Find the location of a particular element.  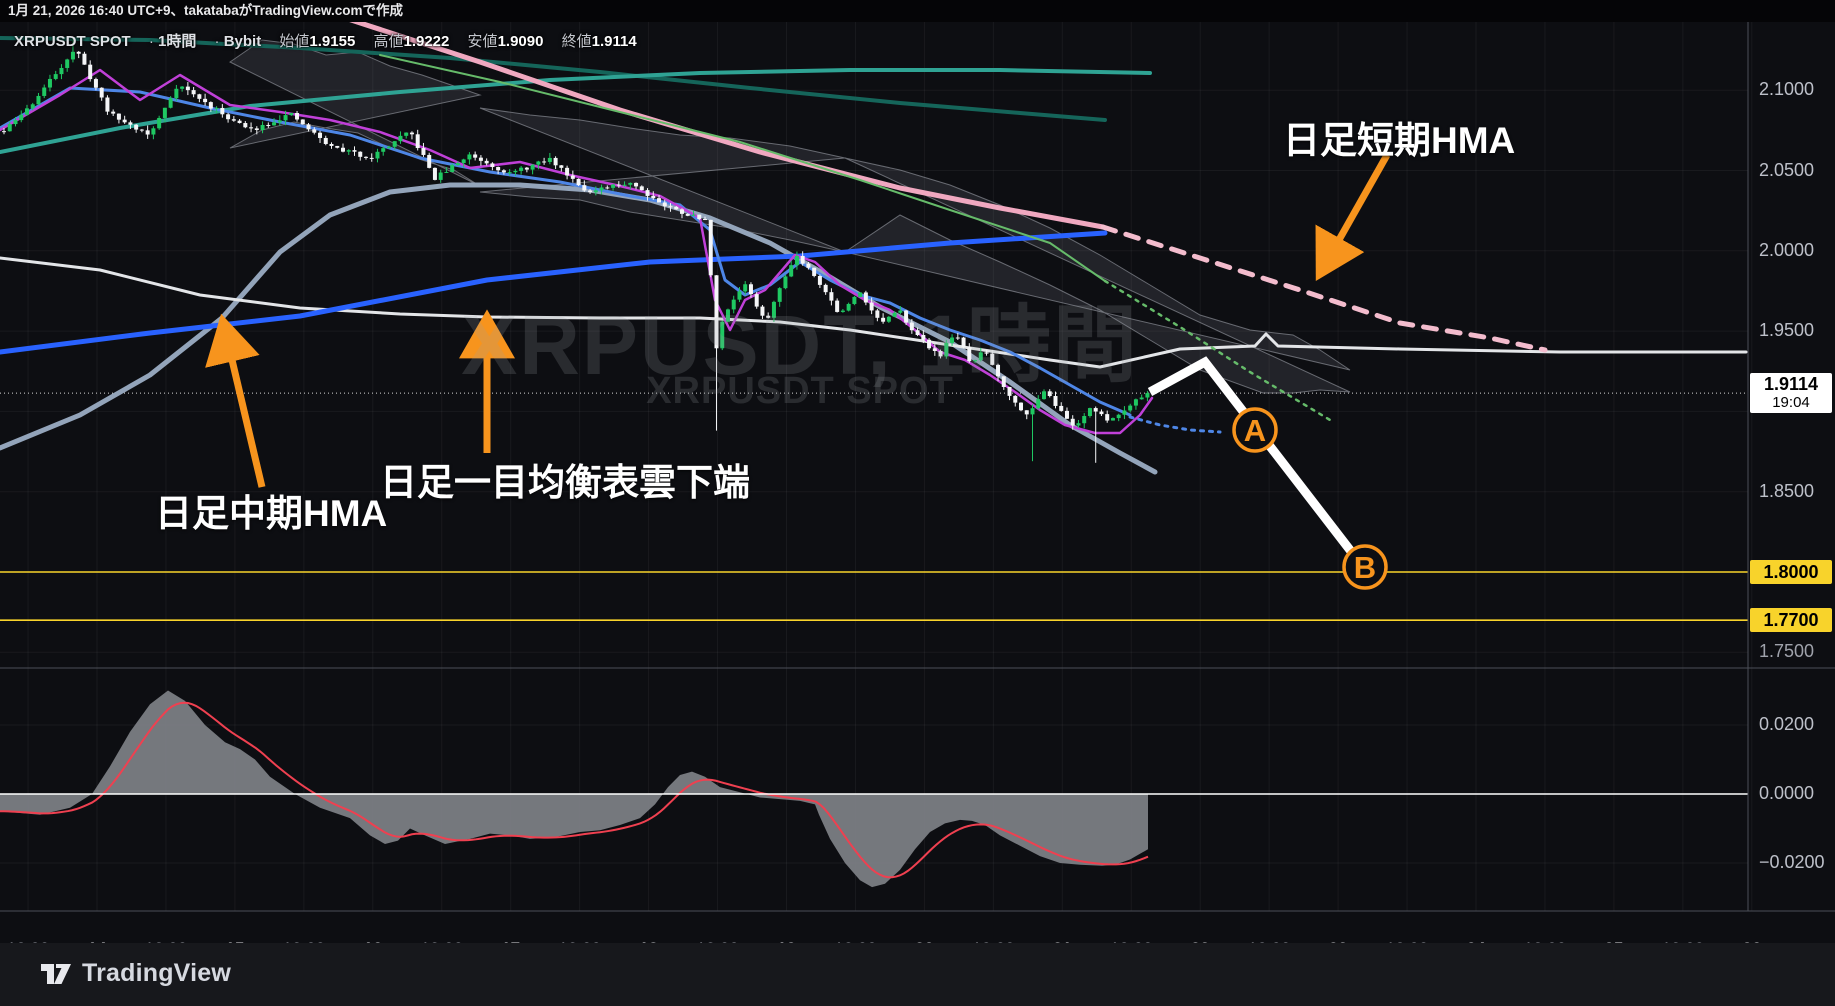

annotation-short-hma: 日足短期HMA is located at coordinates (1399, 140).